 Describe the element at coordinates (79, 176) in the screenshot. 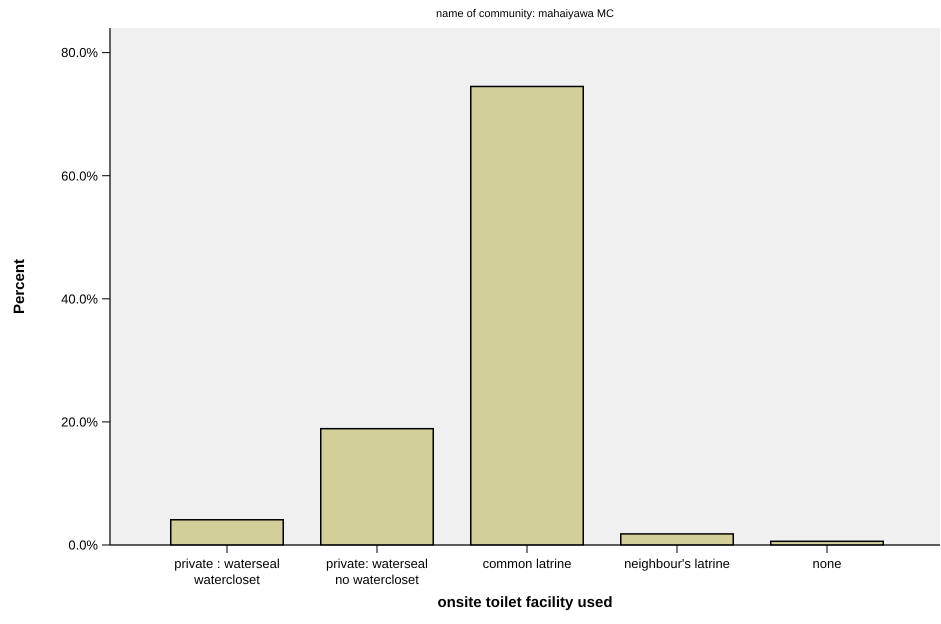

I see `y-tick-label: 60.0%` at that location.